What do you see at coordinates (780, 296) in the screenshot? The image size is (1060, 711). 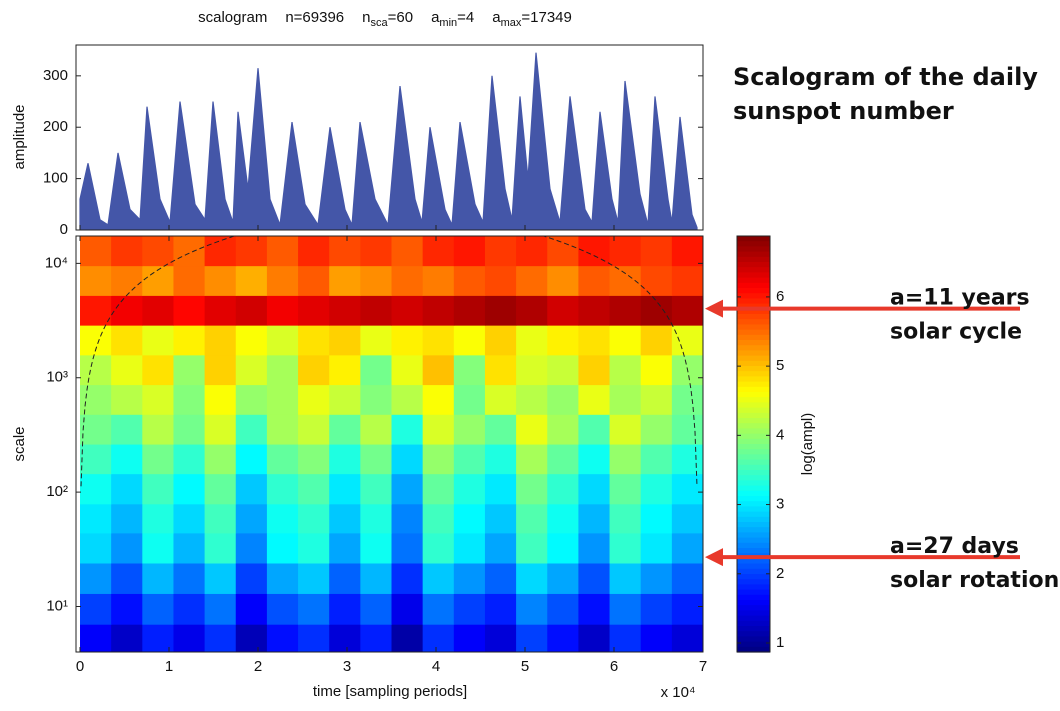 I see `colorbar-tick-label: 6` at bounding box center [780, 296].